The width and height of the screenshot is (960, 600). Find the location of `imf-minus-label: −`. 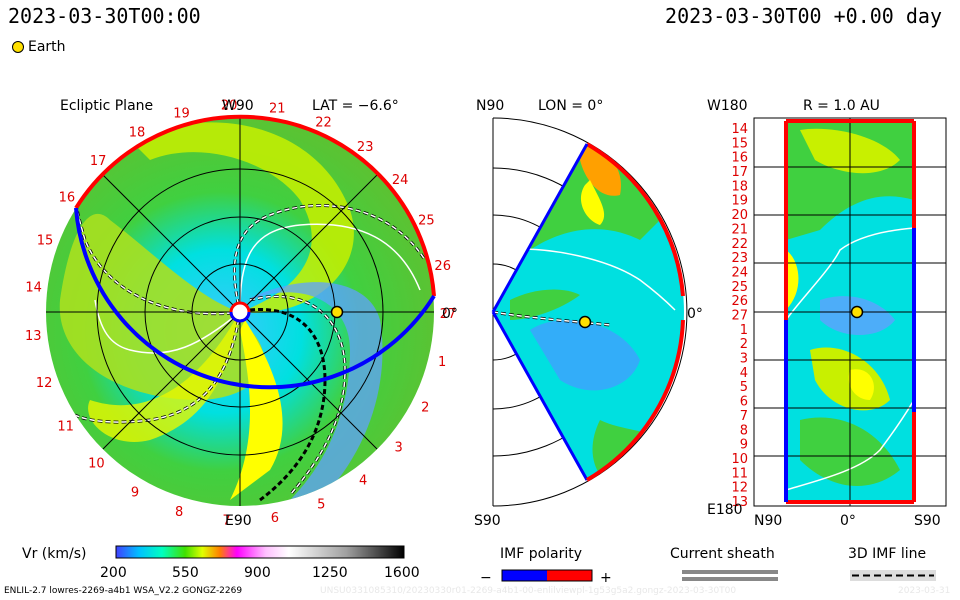

imf-minus-label: − is located at coordinates (486, 578).